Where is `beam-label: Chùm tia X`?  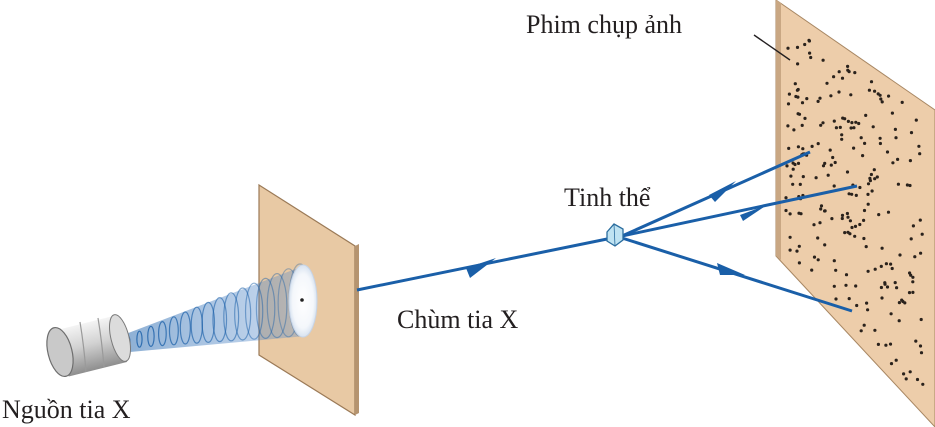 beam-label: Chùm tia X is located at coordinates (458, 319).